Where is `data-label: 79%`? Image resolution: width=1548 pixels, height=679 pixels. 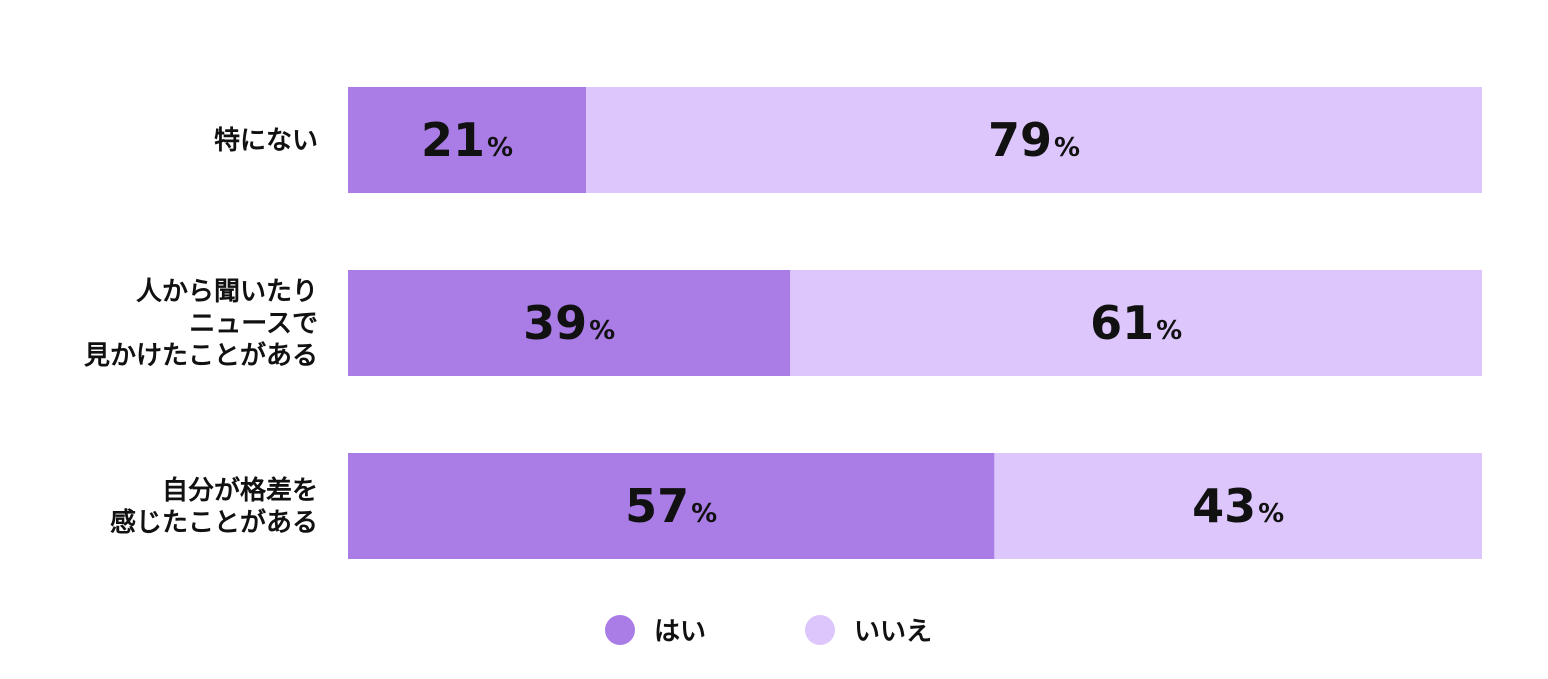 data-label: 79% is located at coordinates (1034, 140).